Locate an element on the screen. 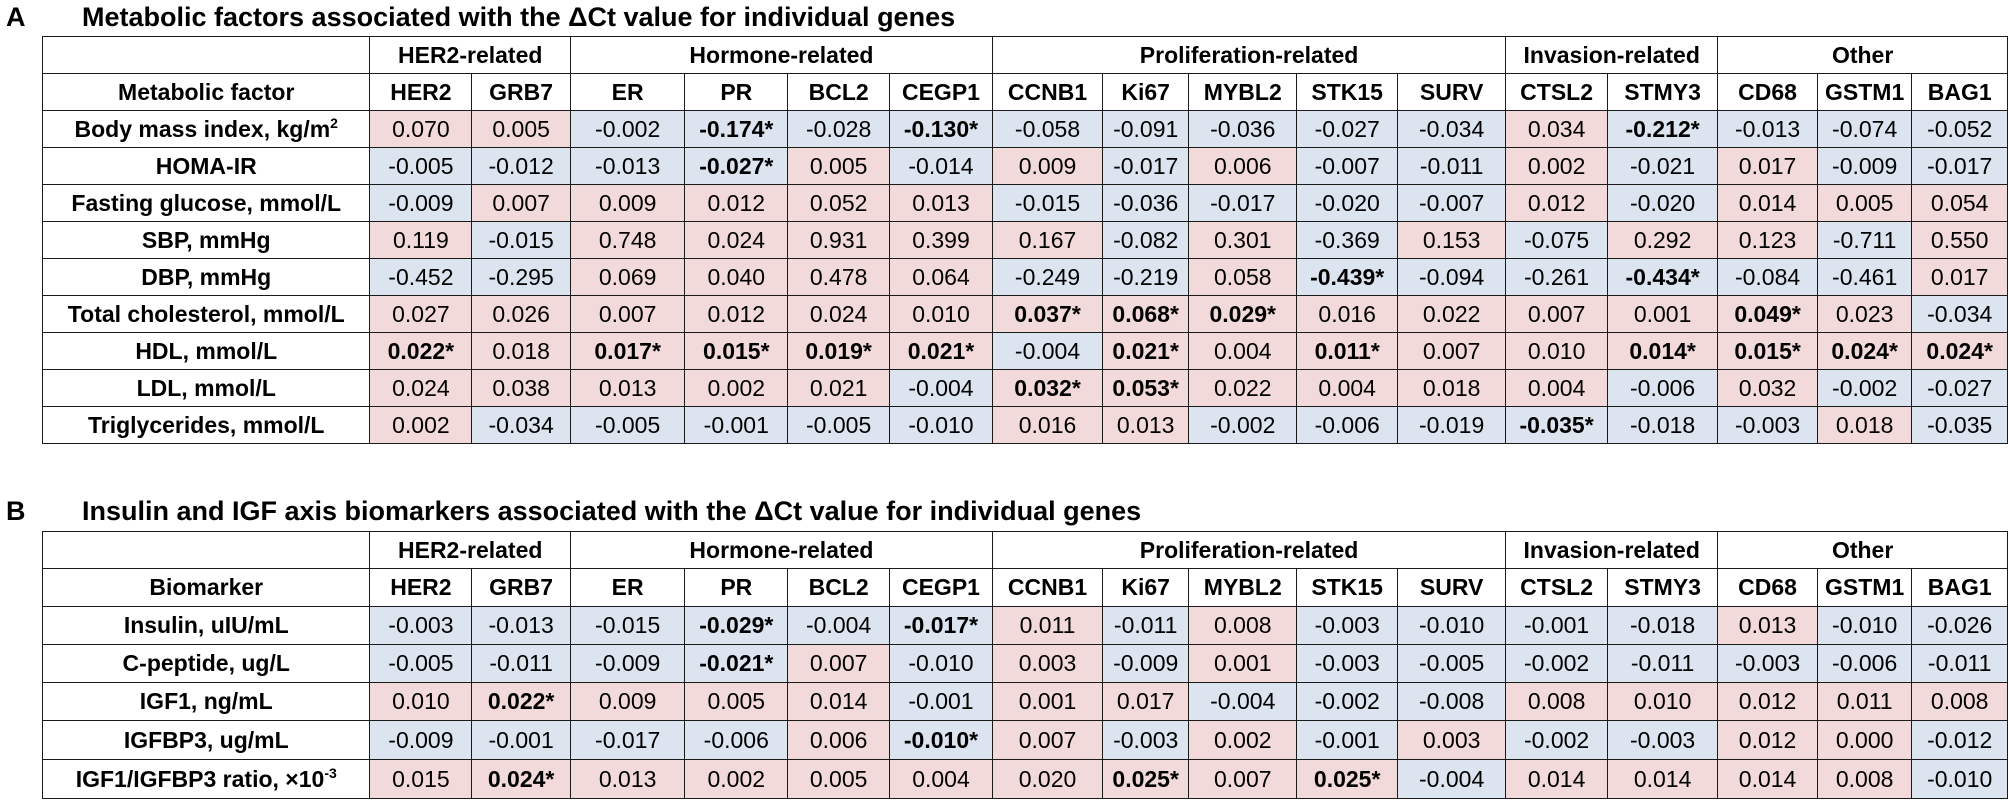 This screenshot has width=2008, height=803. panel-a-row-label: Triglycerides, mmol/L is located at coordinates (206, 425).